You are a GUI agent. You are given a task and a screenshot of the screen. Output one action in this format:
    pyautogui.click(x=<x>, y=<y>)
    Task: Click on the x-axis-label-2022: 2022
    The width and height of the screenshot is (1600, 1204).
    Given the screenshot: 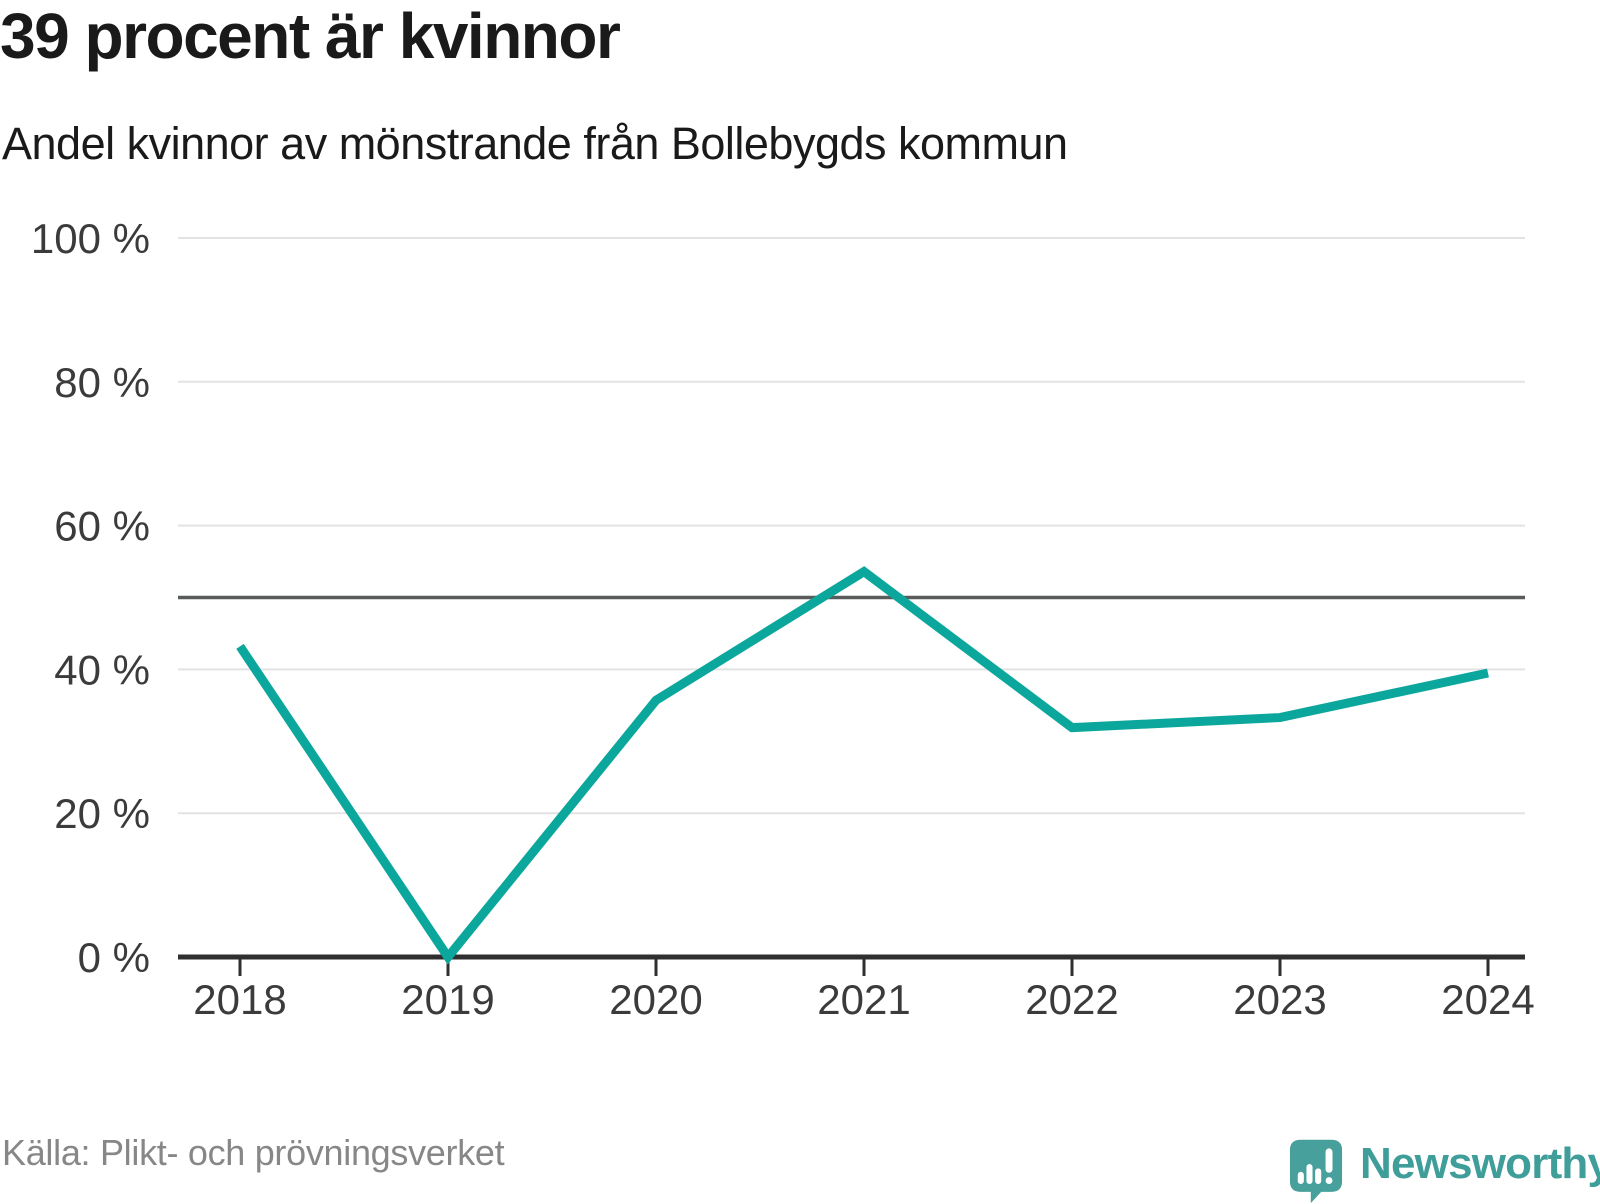 What is the action you would take?
    pyautogui.click(x=1071, y=999)
    